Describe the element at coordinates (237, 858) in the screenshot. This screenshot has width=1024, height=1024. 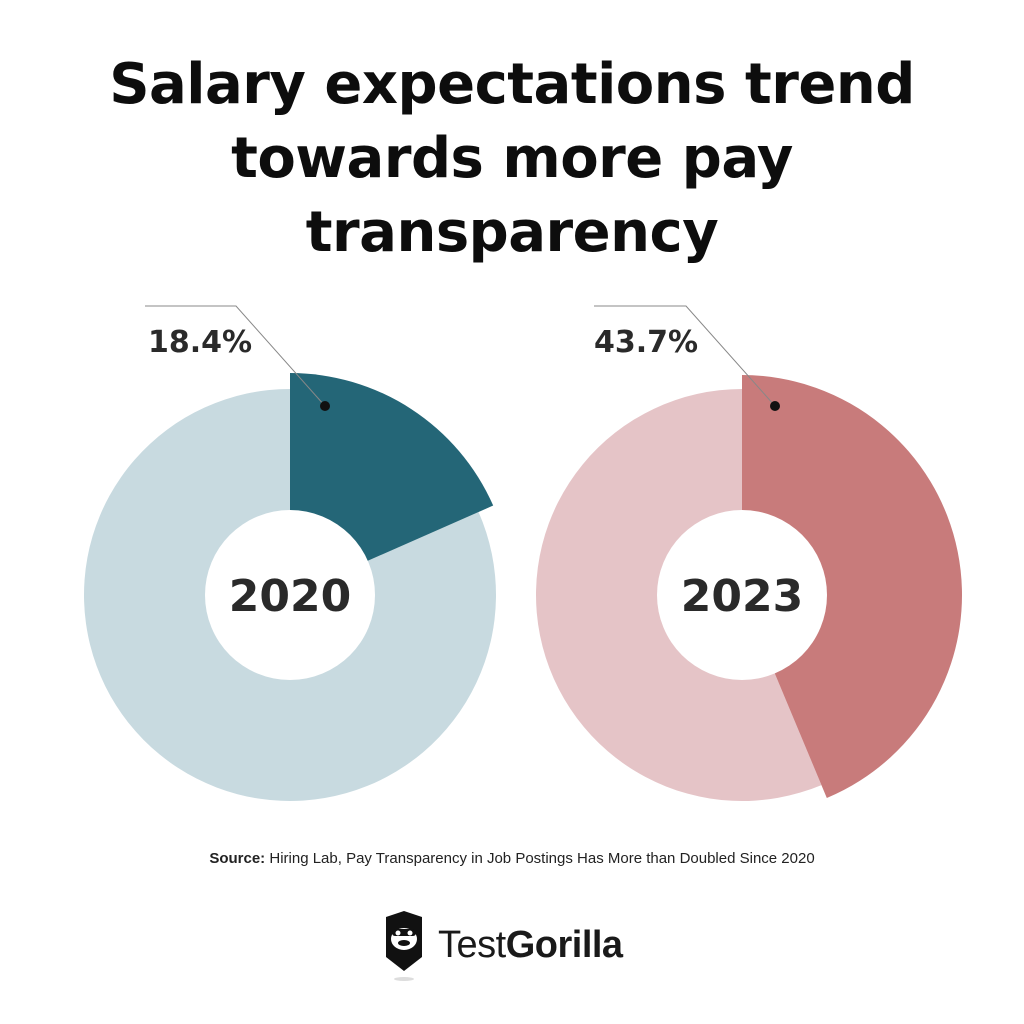
I see `source-label: Source:` at that location.